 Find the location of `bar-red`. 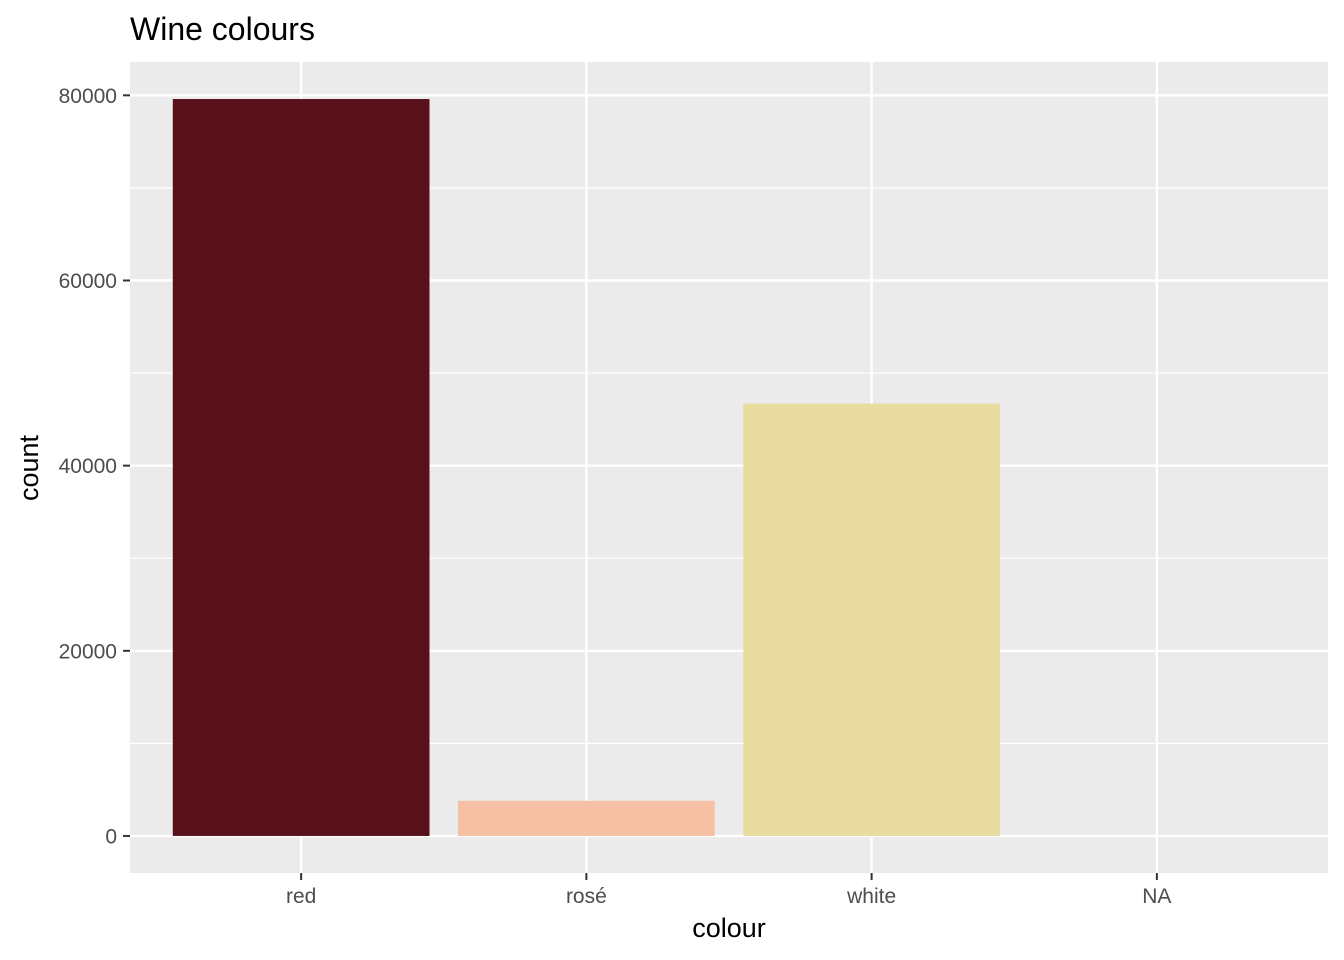

bar-red is located at coordinates (301, 467).